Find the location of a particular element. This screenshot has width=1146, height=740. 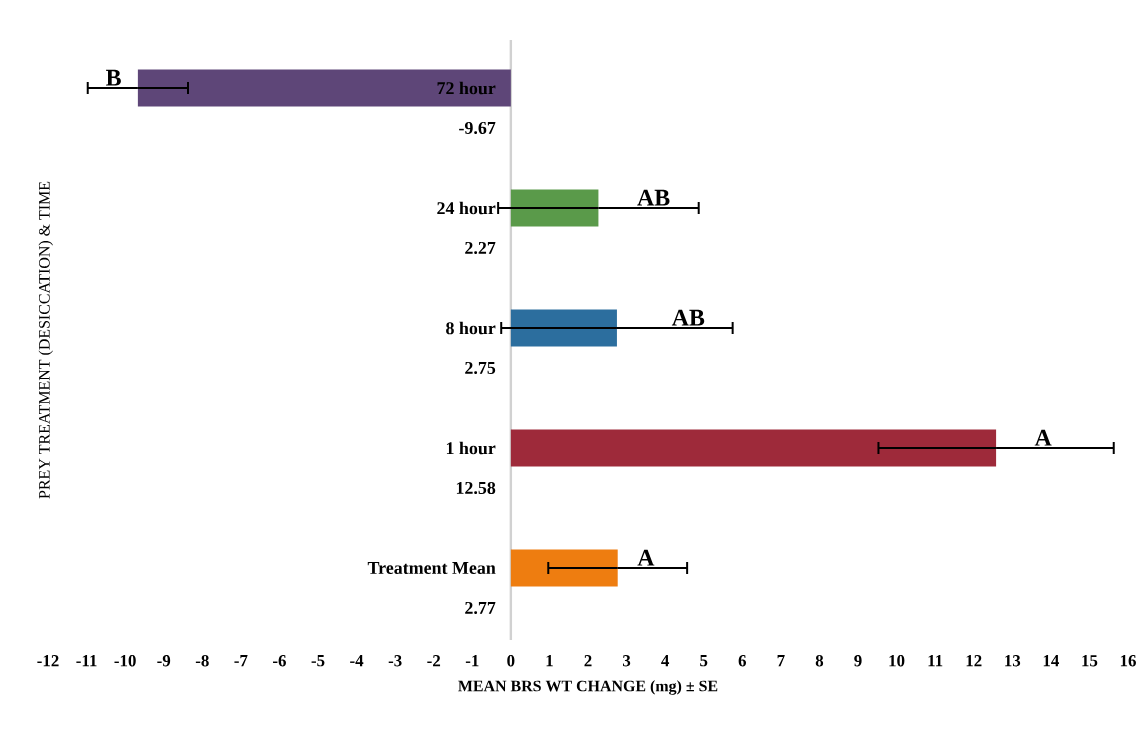

x-tick-label: 11 is located at coordinates (935, 661).